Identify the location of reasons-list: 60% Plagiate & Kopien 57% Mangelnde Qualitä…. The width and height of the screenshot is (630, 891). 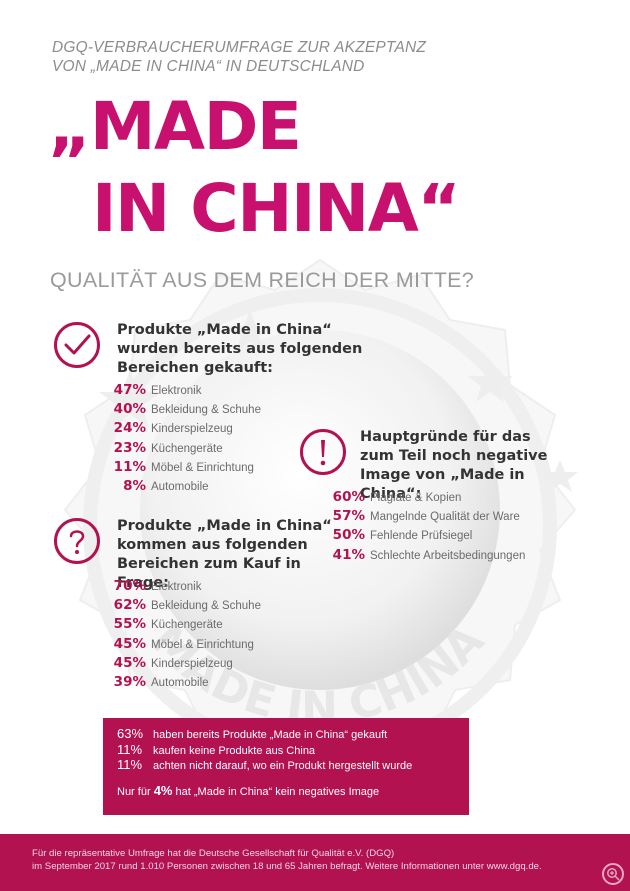
(426, 527).